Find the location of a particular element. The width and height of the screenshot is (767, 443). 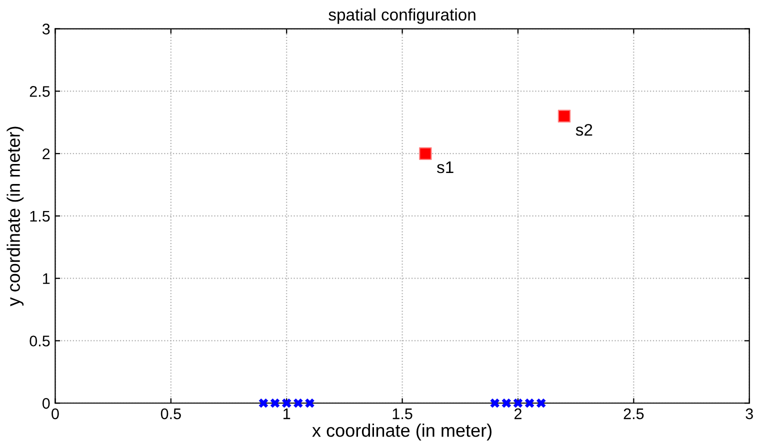

x-tick-label: 2.5 is located at coordinates (634, 414).